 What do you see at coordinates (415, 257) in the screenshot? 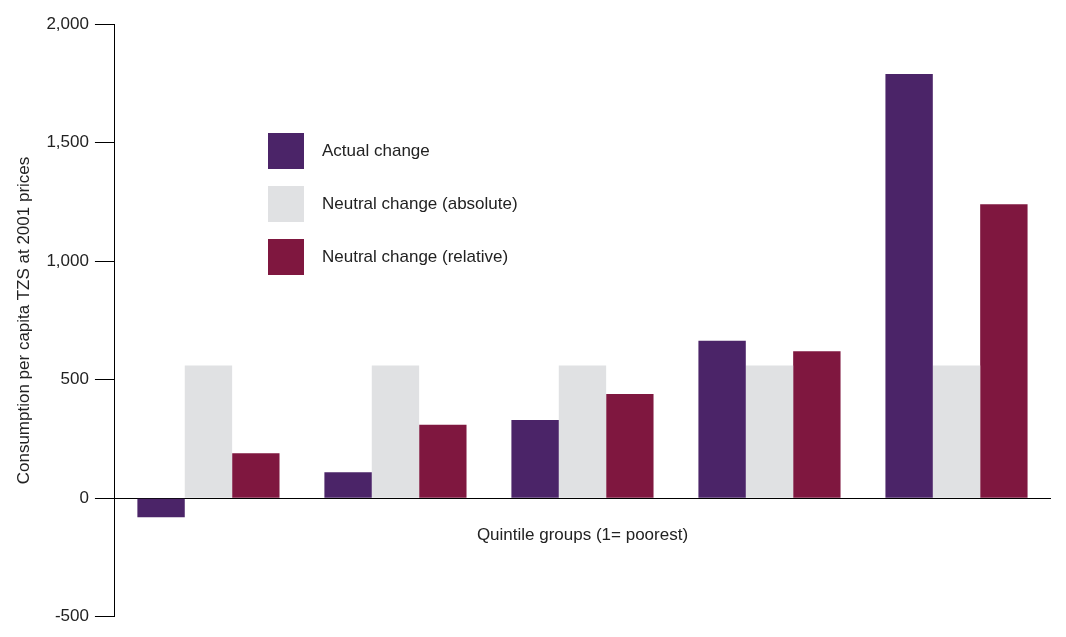
I see `legend-label: Neutral change (relative)` at bounding box center [415, 257].